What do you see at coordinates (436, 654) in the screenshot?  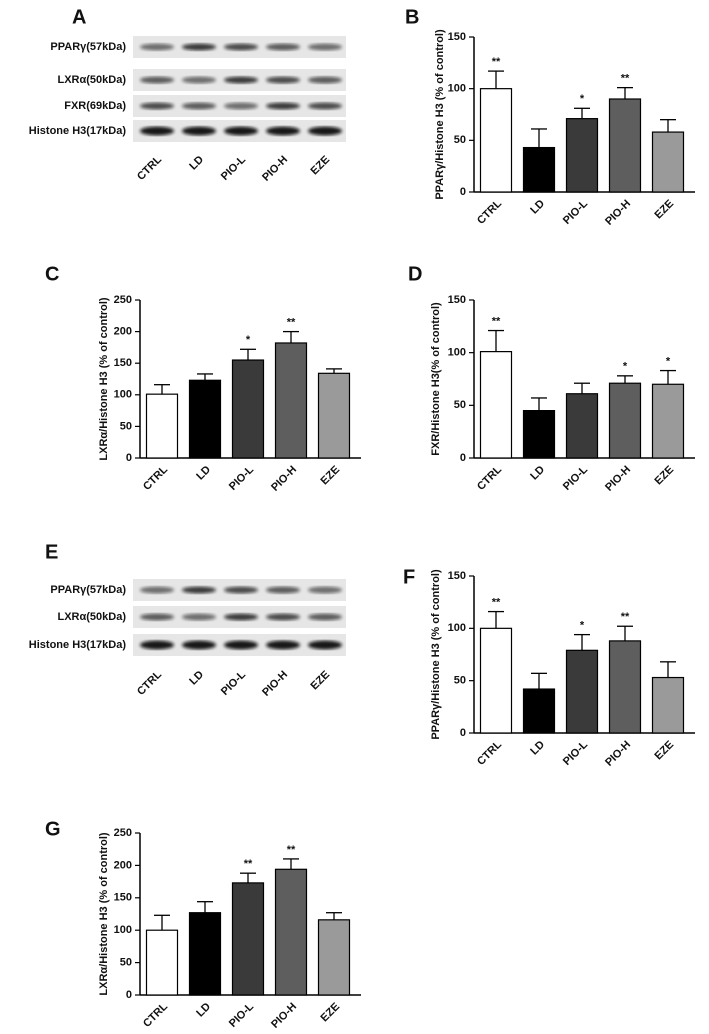 I see `y-axis-label: PPARγ/Histone H3 (% of control)` at bounding box center [436, 654].